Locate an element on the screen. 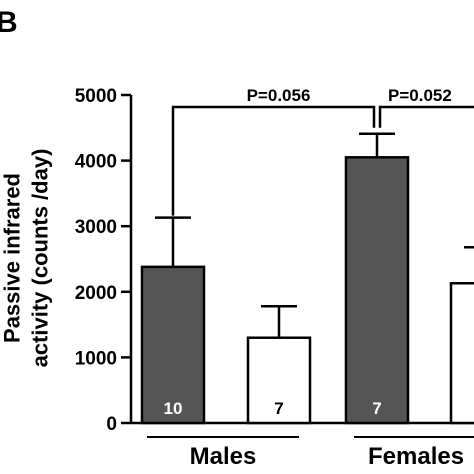 The width and height of the screenshot is (474, 474). y-tick-label: 5000 is located at coordinates (96, 96).